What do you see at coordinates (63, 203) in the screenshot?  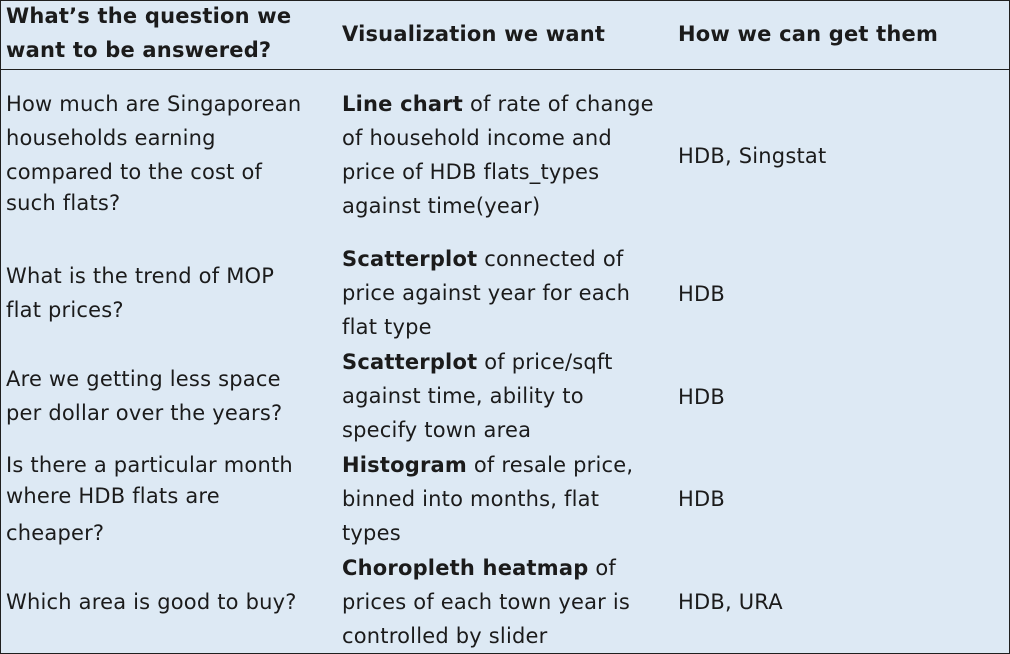 I see `row-1-question-line: such flats?` at bounding box center [63, 203].